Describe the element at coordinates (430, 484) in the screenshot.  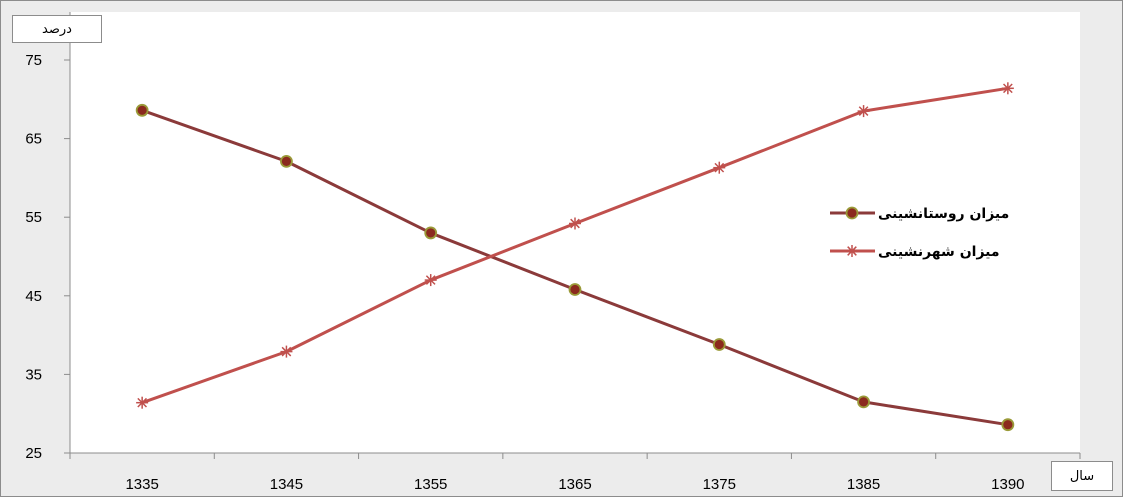
I see `x-tick-label: 1355` at that location.